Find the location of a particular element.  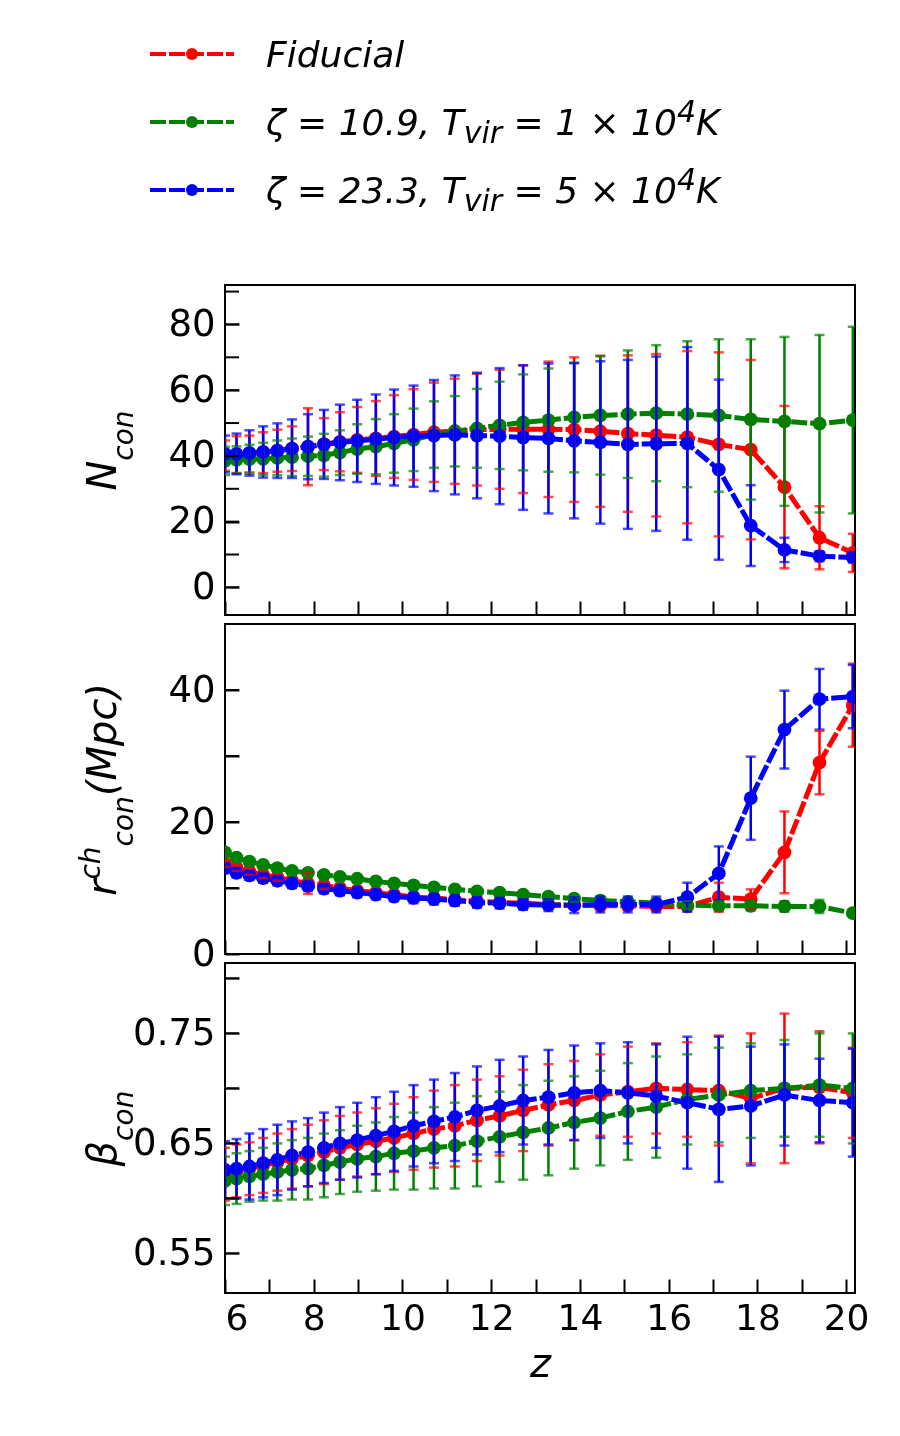

x-tick-label: 12 is located at coordinates (491, 1317).